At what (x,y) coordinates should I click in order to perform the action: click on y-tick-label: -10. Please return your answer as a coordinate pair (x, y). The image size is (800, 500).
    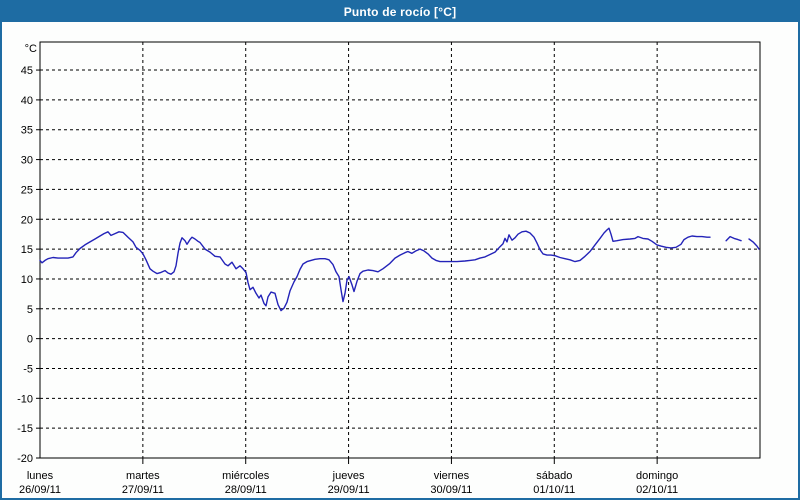
    Looking at the image, I should click on (25, 399).